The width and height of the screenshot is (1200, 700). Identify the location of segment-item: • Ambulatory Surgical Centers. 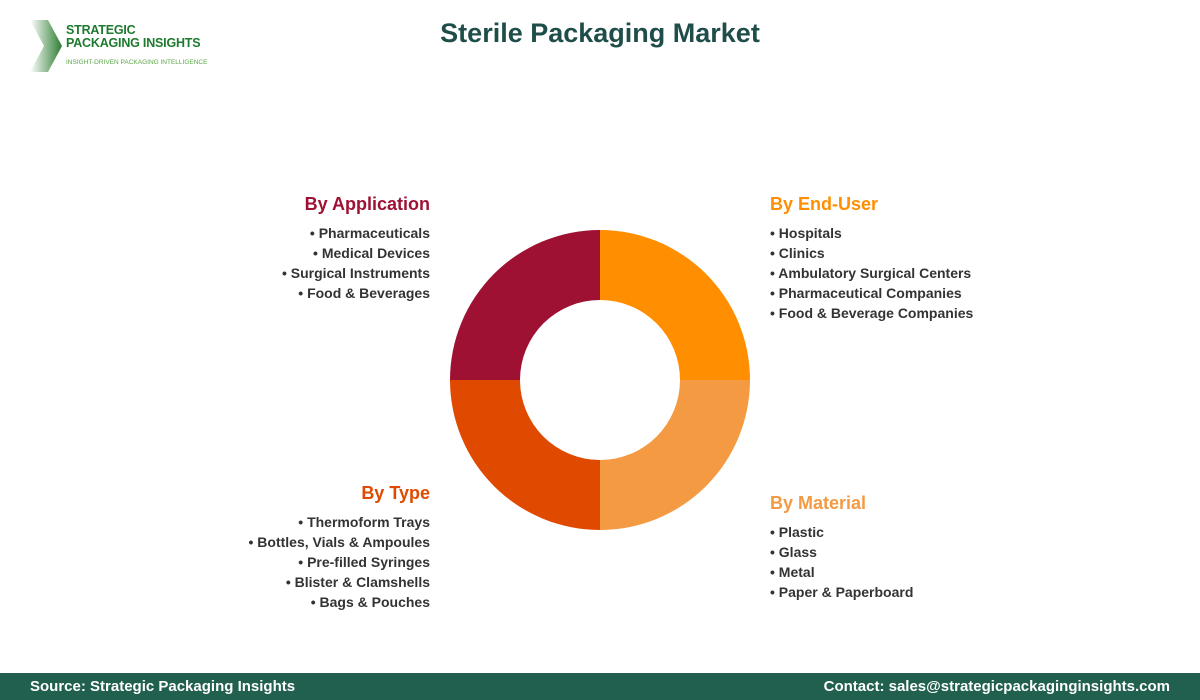
(871, 273).